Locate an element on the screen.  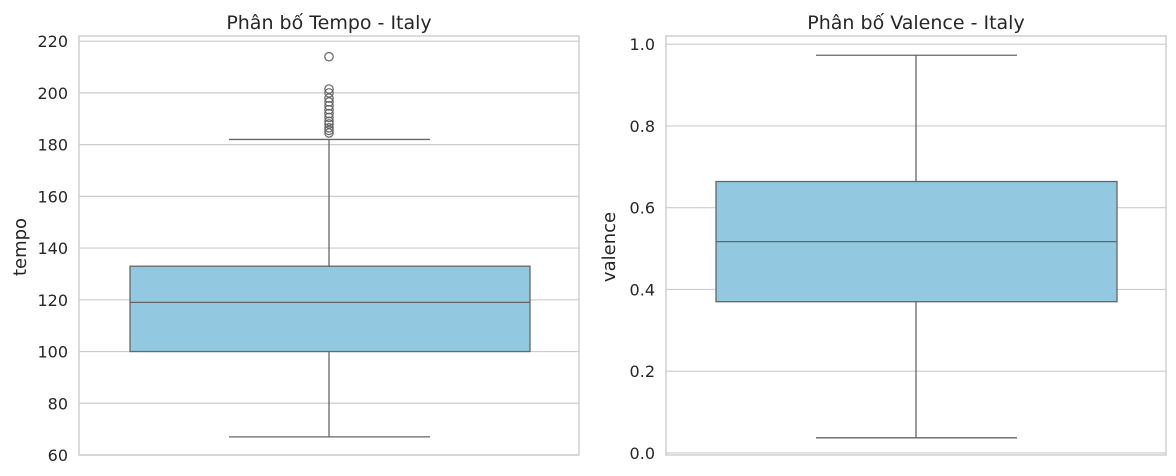
iqr-box is located at coordinates (330, 309).